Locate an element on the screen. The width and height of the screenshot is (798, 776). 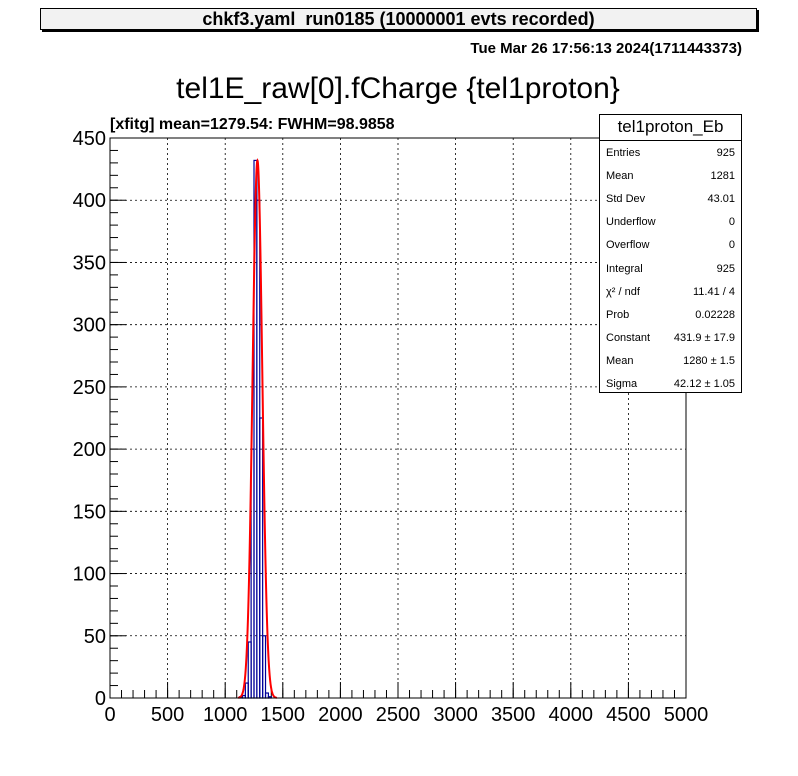
header-box is located at coordinates (398, 19).